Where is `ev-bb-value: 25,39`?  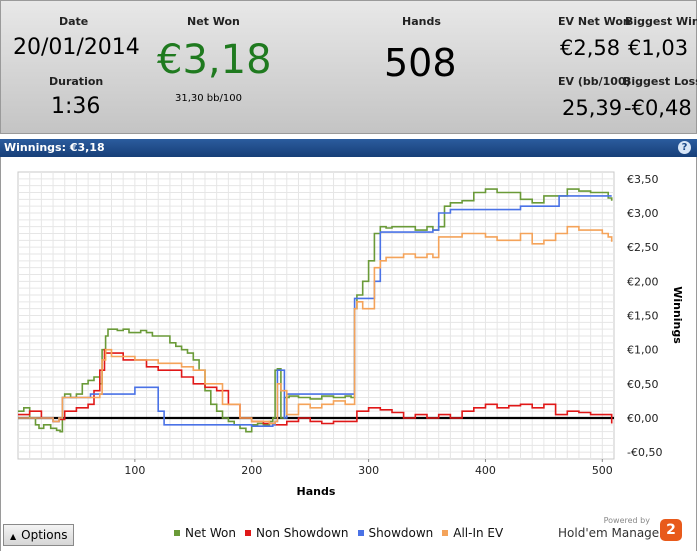
ev-bb-value: 25,39 is located at coordinates (592, 108).